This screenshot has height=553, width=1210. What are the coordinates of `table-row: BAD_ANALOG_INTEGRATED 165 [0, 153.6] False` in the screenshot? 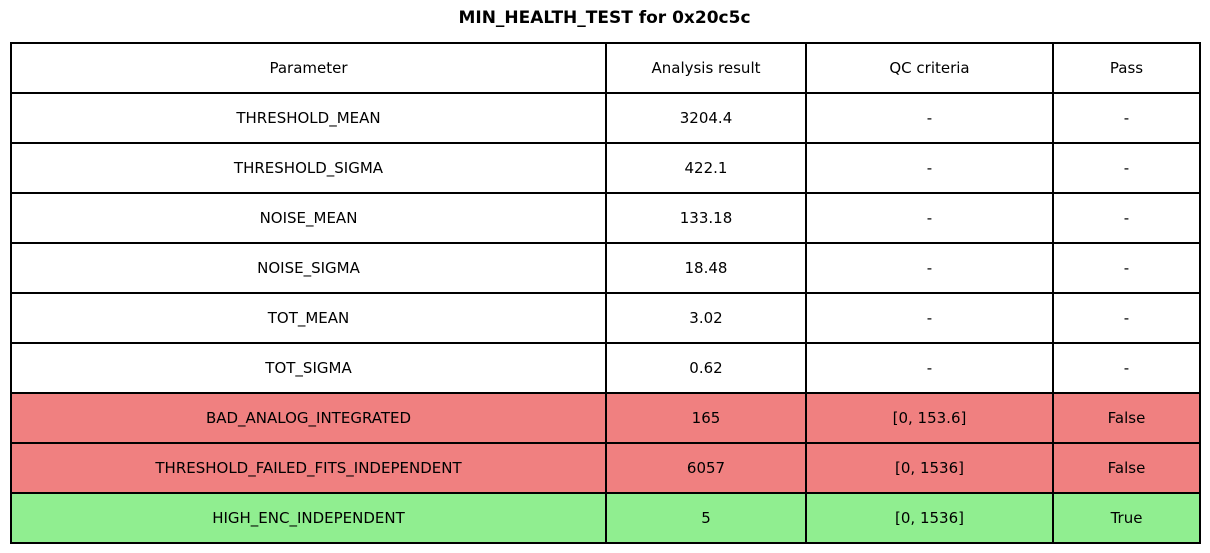 It's located at (605, 418).